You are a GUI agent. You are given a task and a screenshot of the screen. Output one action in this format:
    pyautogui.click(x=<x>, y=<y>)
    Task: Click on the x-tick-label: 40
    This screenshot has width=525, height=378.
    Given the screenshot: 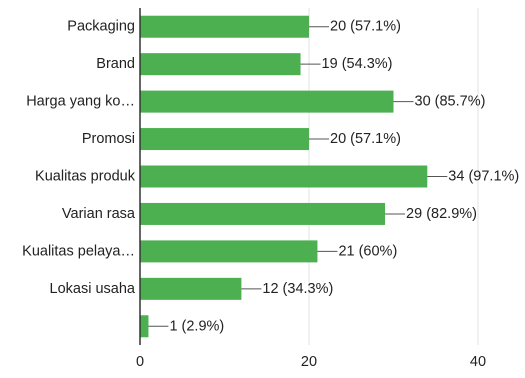 What is the action you would take?
    pyautogui.click(x=478, y=362)
    